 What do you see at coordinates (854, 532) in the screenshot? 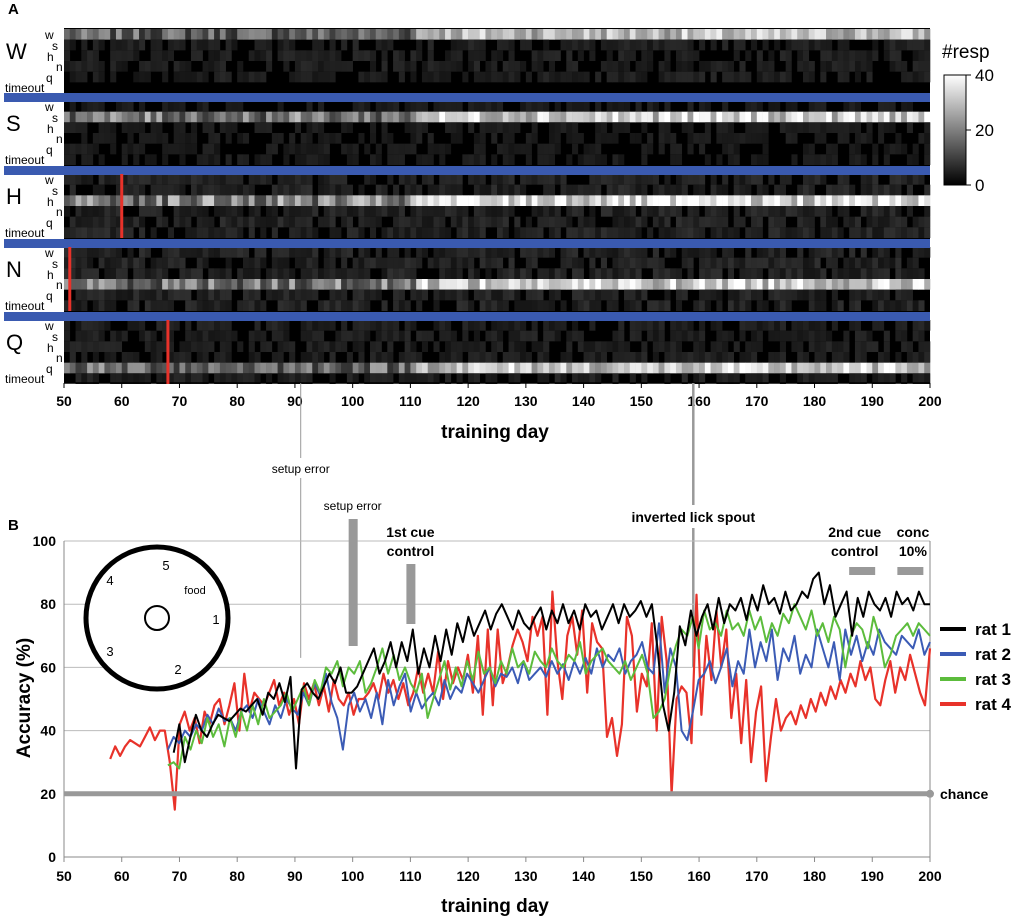
I see `annotation-2nd-cue: 2nd cue` at bounding box center [854, 532].